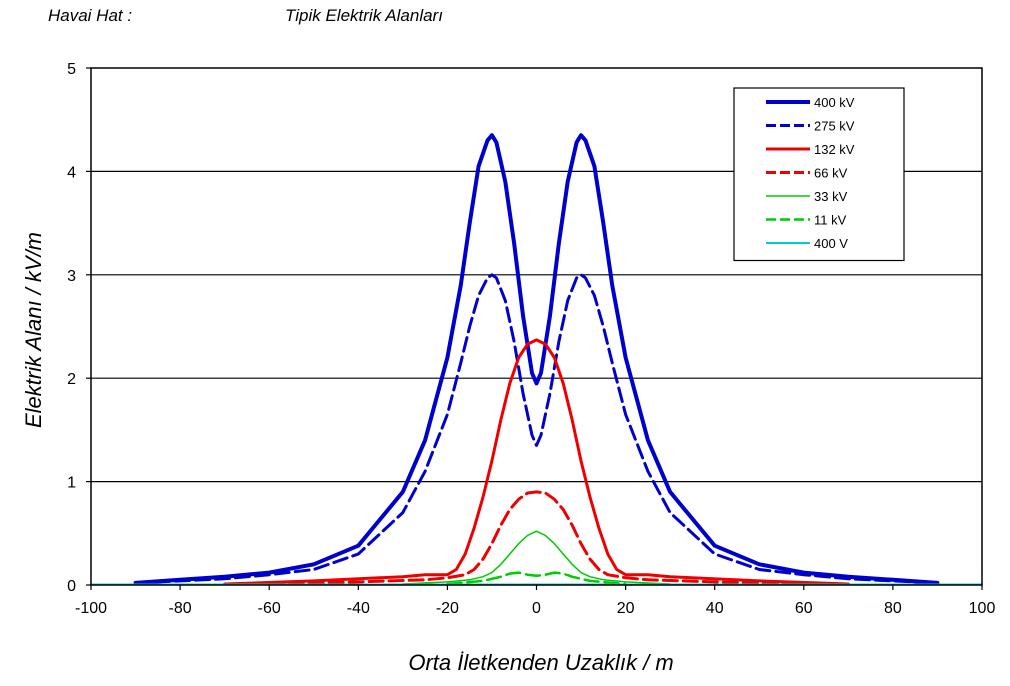  Describe the element at coordinates (626, 608) in the screenshot. I see `x-tick-label-6: 20` at that location.